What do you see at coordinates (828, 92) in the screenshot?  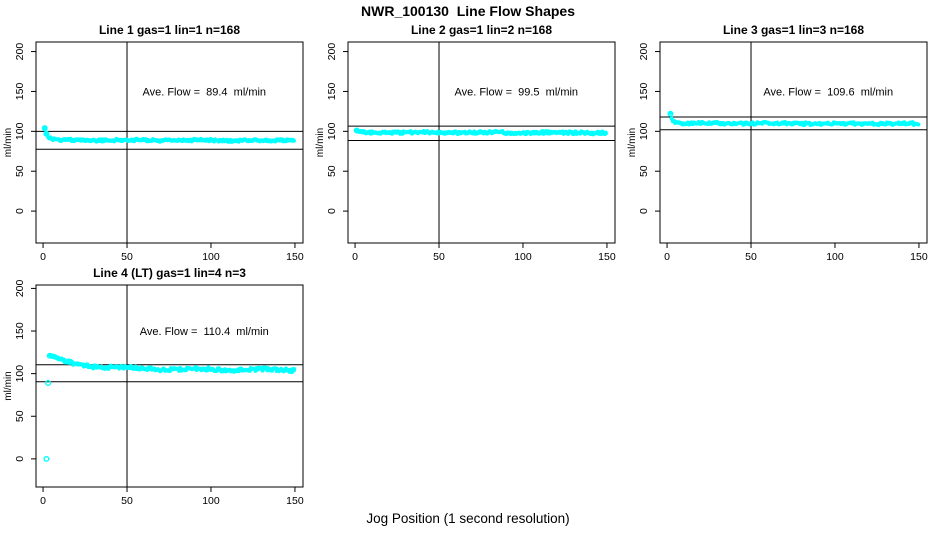 I see `ave-flow-annotation: Ave. Flow = 109.6 ml/min` at bounding box center [828, 92].